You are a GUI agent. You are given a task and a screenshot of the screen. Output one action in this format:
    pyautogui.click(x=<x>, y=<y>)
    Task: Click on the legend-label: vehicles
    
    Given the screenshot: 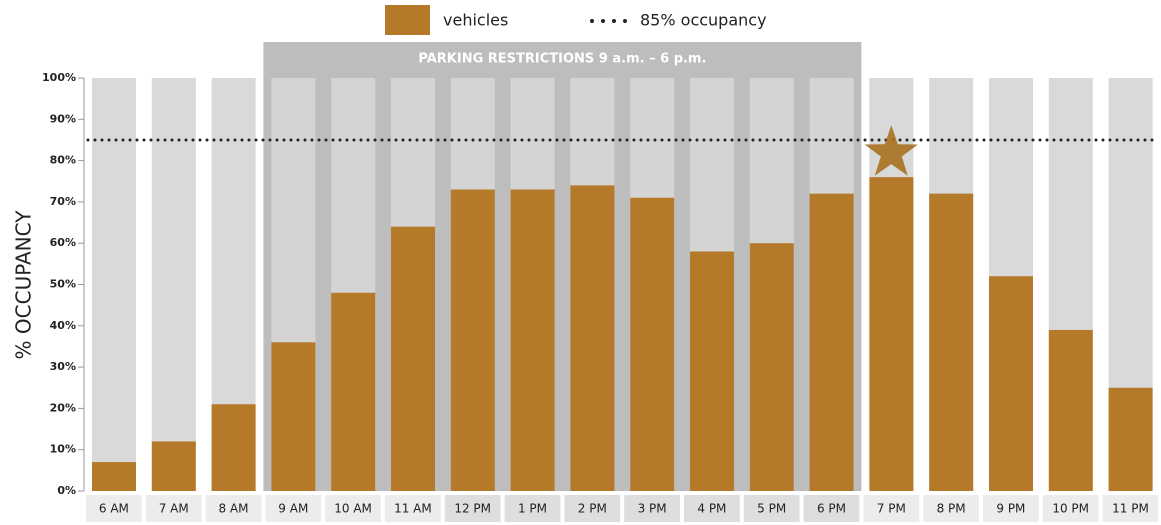 What is the action you would take?
    pyautogui.click(x=475, y=20)
    